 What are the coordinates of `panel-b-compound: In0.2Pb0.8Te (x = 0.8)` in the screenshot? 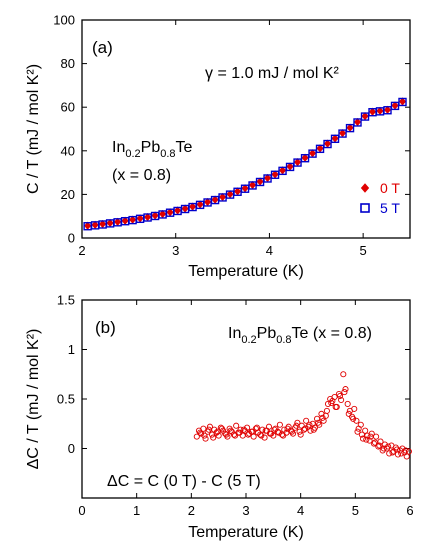 It's located at (300, 335).